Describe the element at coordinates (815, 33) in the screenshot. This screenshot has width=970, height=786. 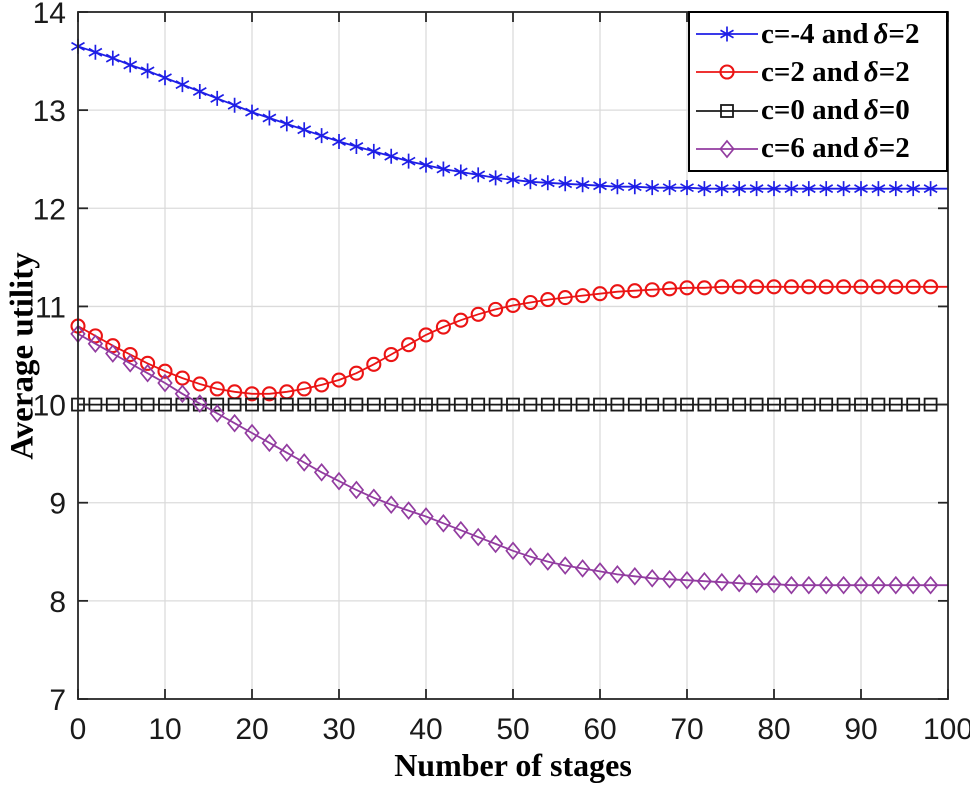
I see `legend-label-text: c=-4 and` at that location.